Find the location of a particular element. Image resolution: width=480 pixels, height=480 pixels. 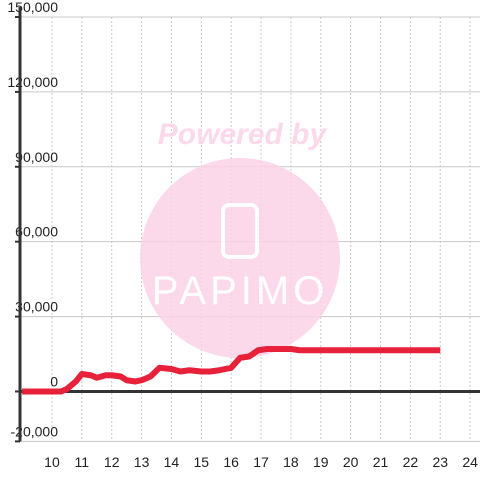

y-tick-label: 120,000 is located at coordinates (32, 82).